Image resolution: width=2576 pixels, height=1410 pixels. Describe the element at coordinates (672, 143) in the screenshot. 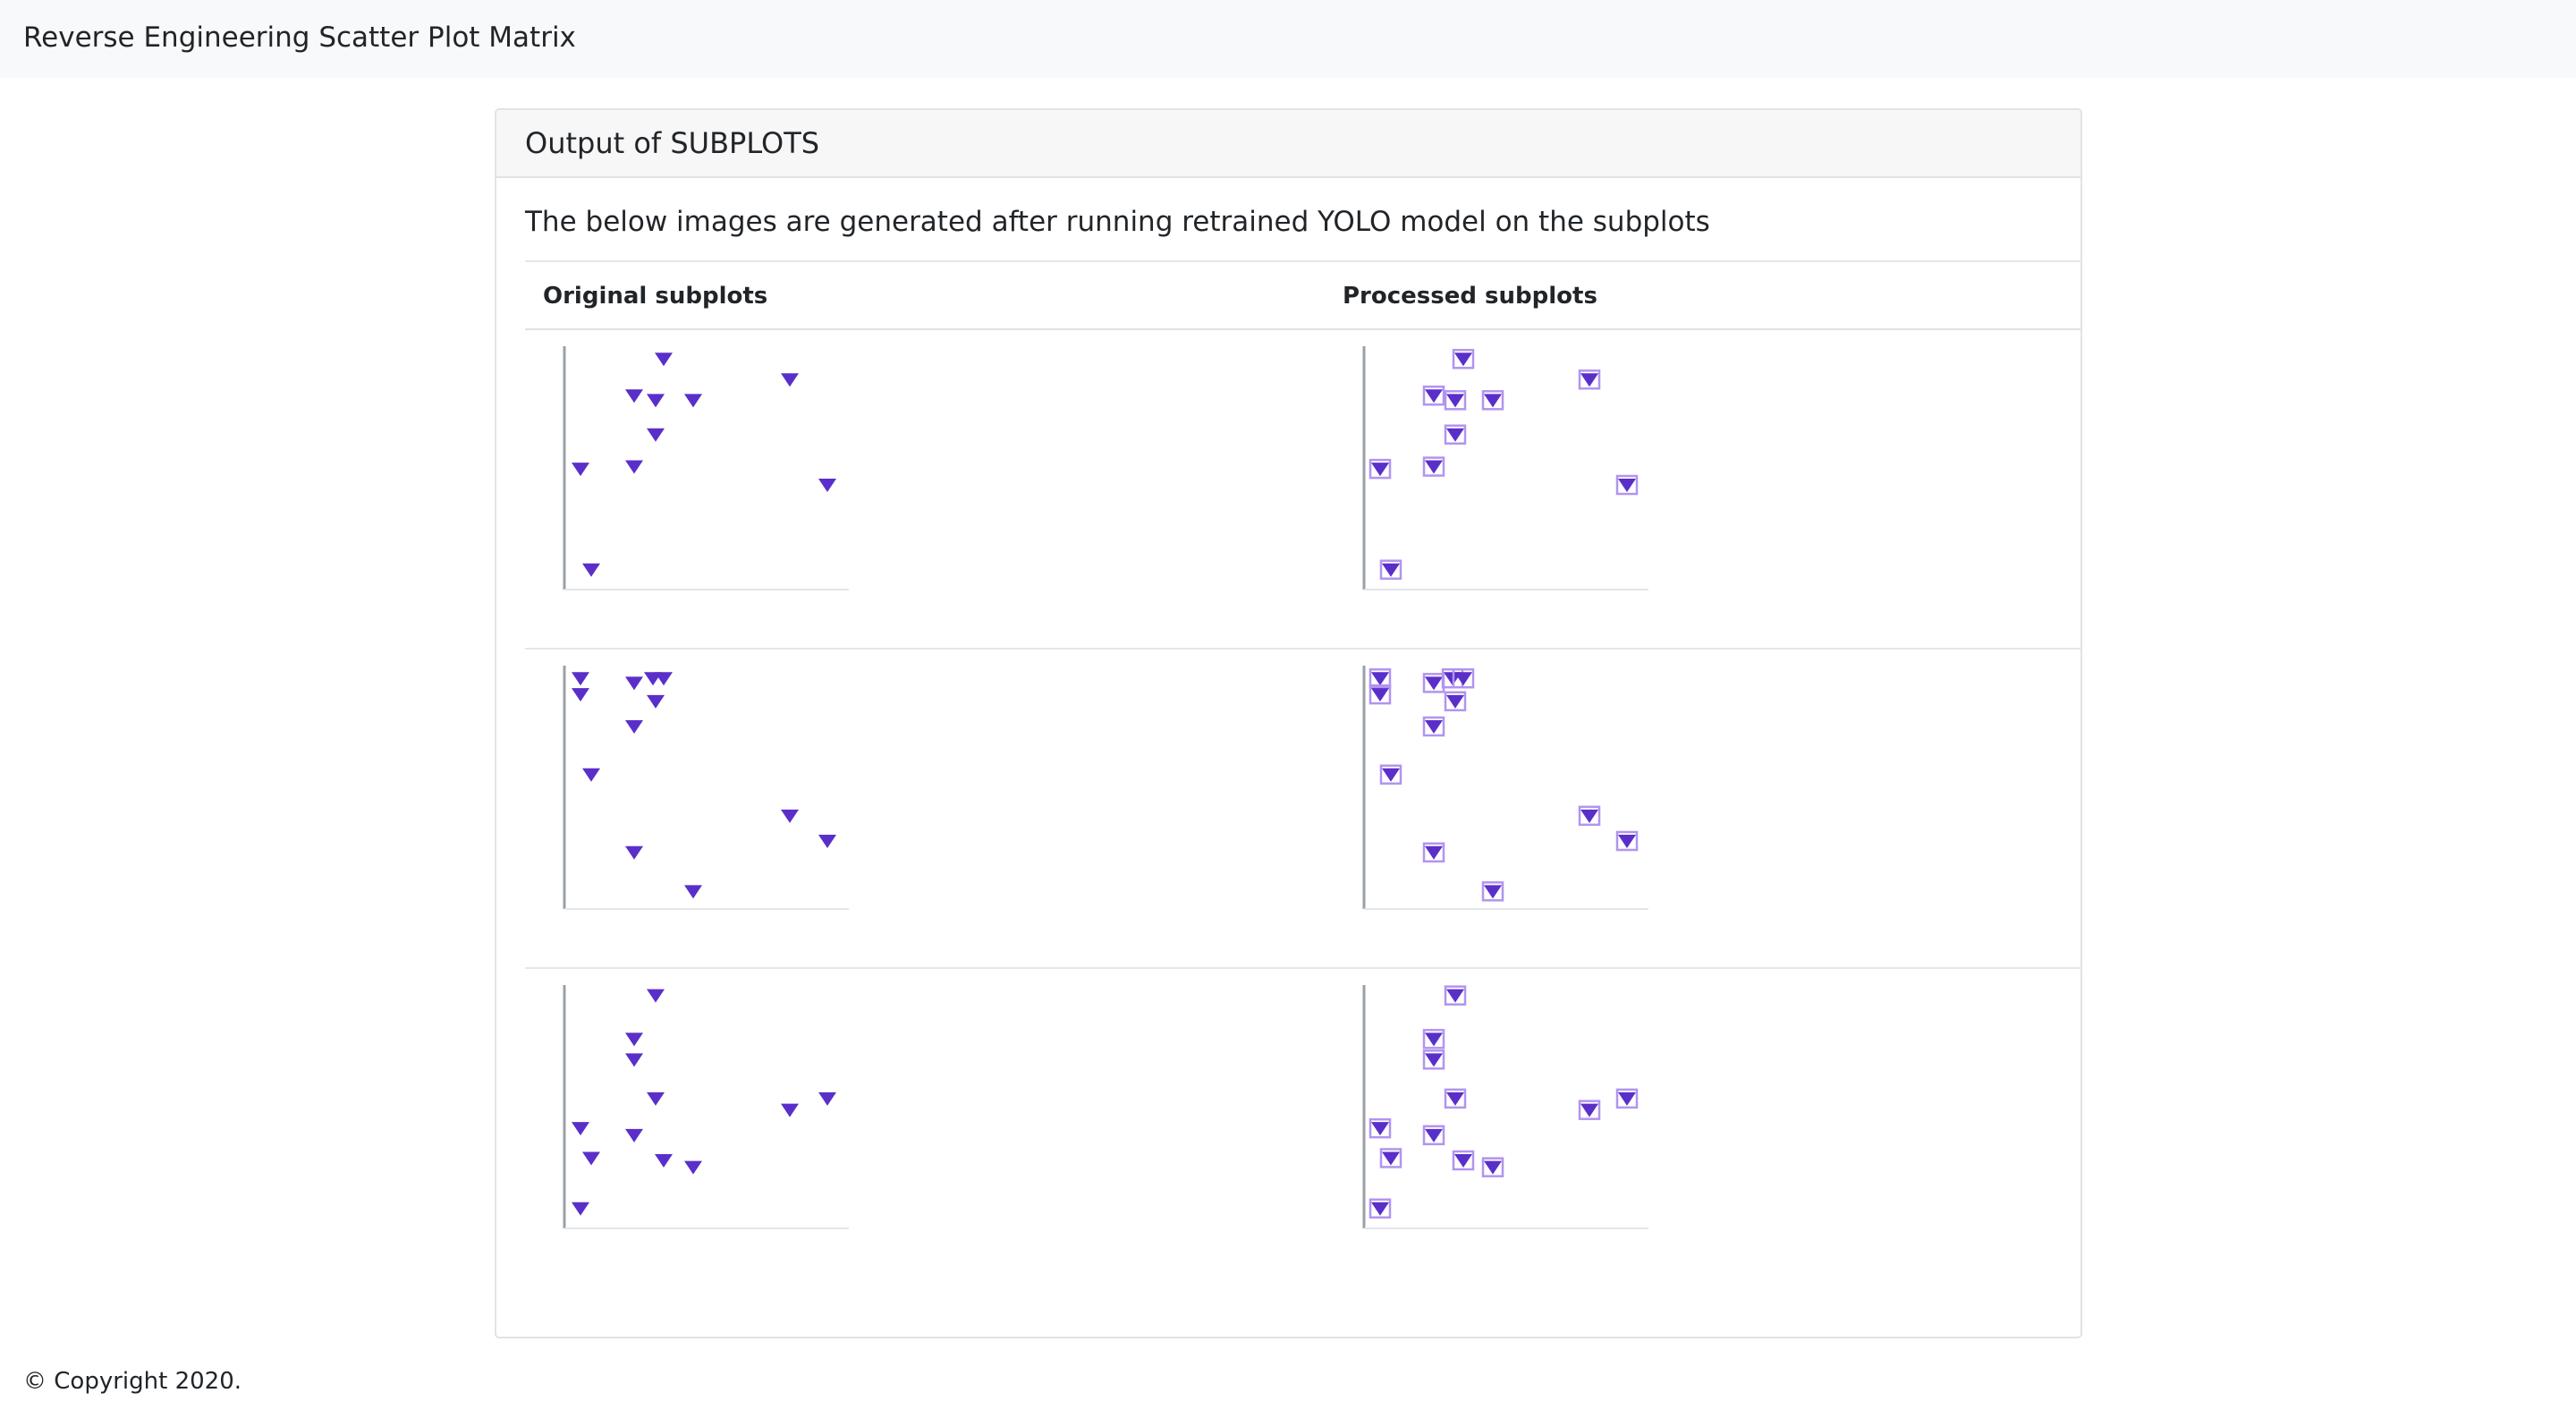

I see `card-title: Output of SUBPLOTS` at that location.